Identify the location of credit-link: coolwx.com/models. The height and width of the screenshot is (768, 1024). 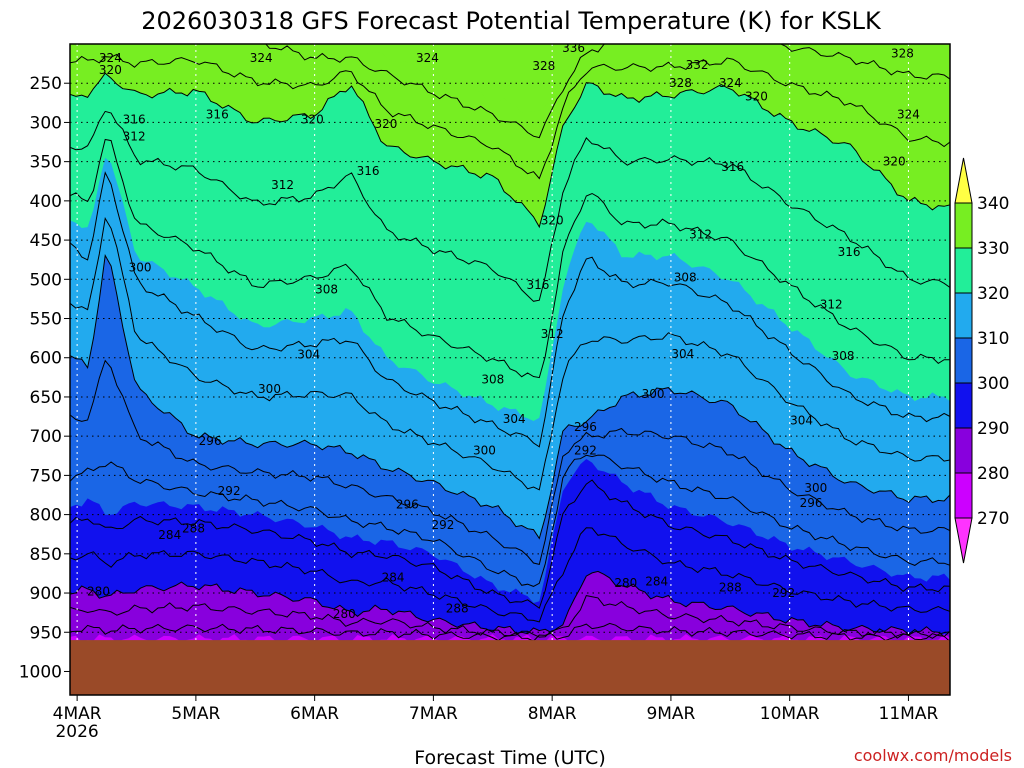
(933, 755).